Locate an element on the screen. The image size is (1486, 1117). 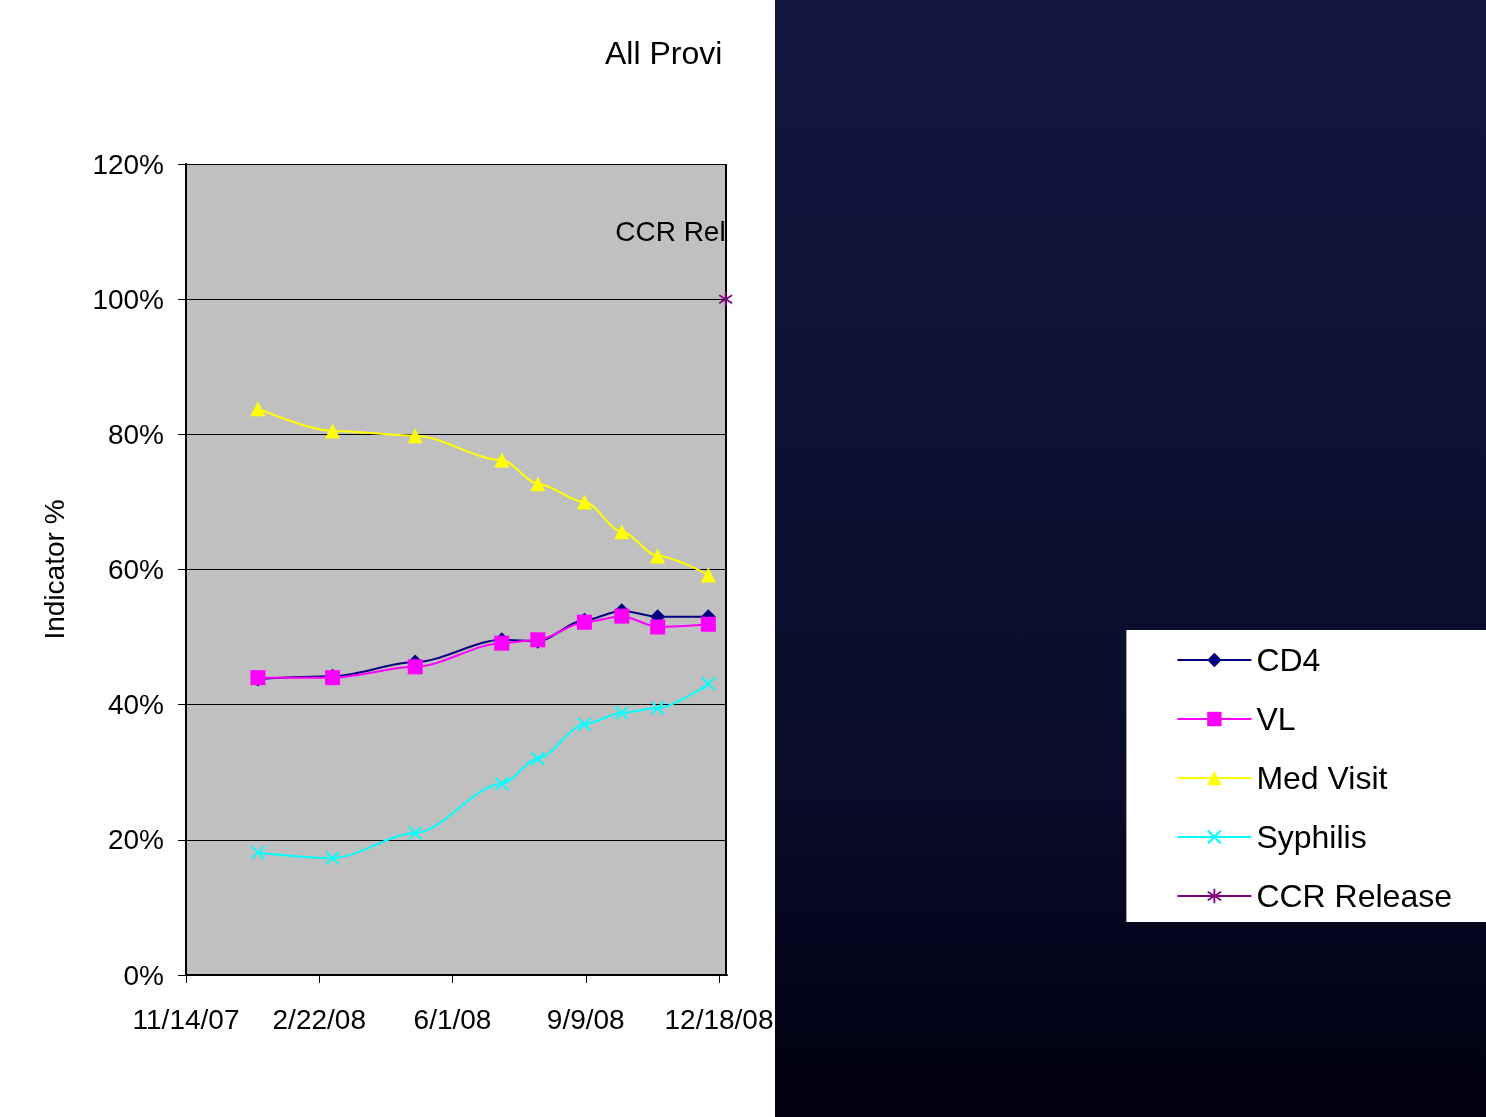
legend-label: Med Visit is located at coordinates (1322, 778).